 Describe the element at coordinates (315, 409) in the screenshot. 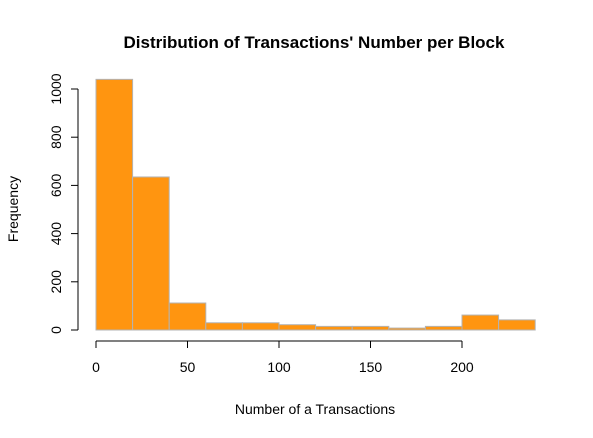

I see `x-axis-label: Number of a Transactions` at that location.